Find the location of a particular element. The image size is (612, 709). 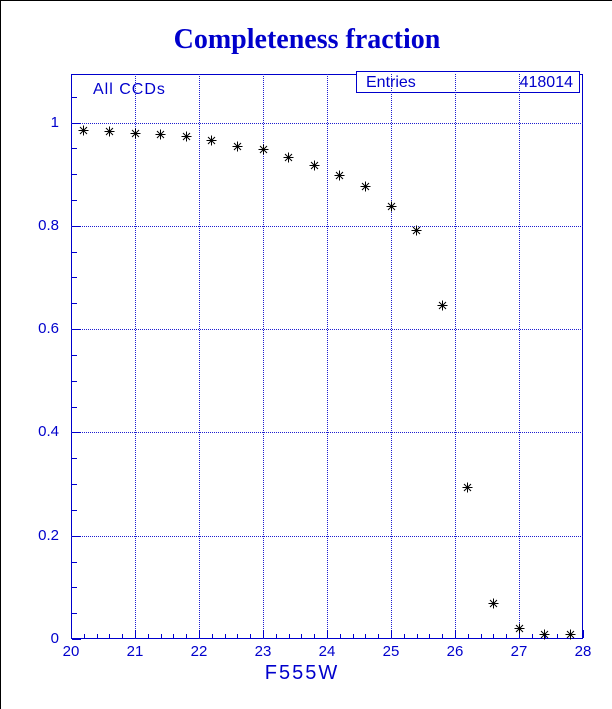

x-tick-label: 24 is located at coordinates (327, 651).